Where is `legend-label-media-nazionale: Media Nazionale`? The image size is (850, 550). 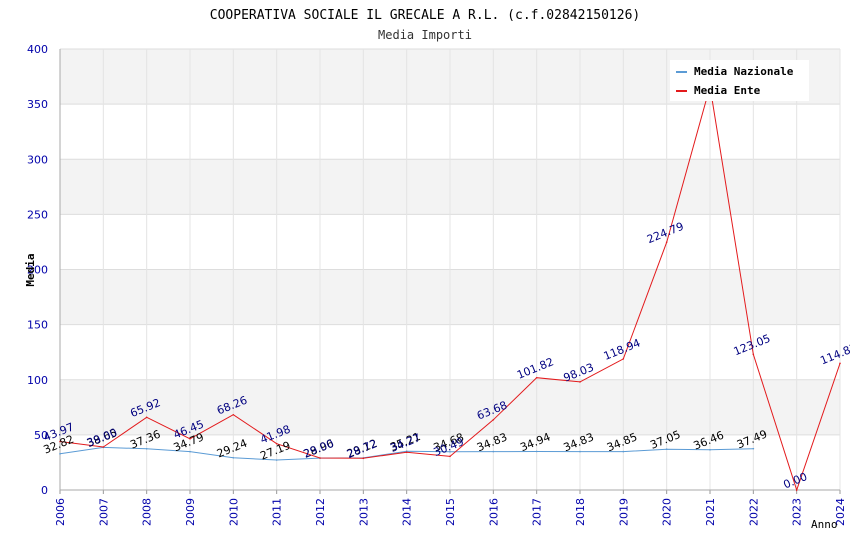
legend-label-media-nazionale: Media Nazionale is located at coordinates (744, 71).